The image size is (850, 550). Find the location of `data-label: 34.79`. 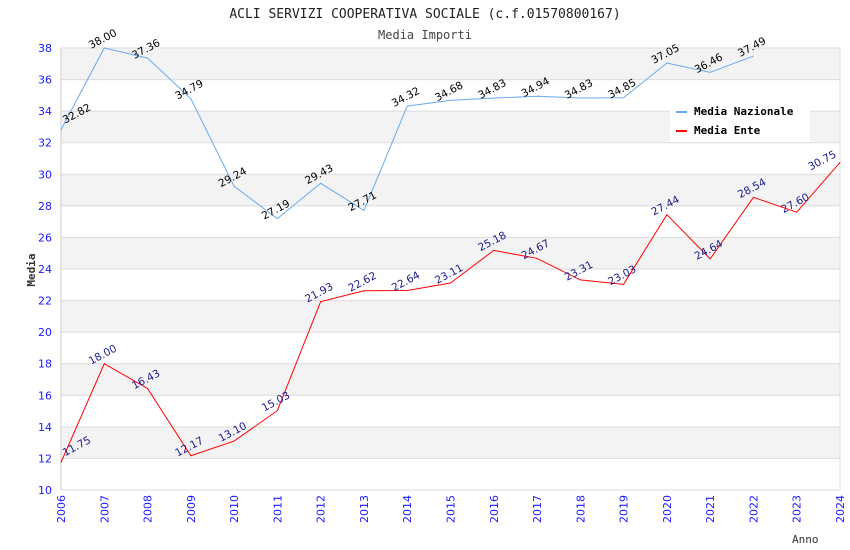

data-label: 34.79 is located at coordinates (189, 90).